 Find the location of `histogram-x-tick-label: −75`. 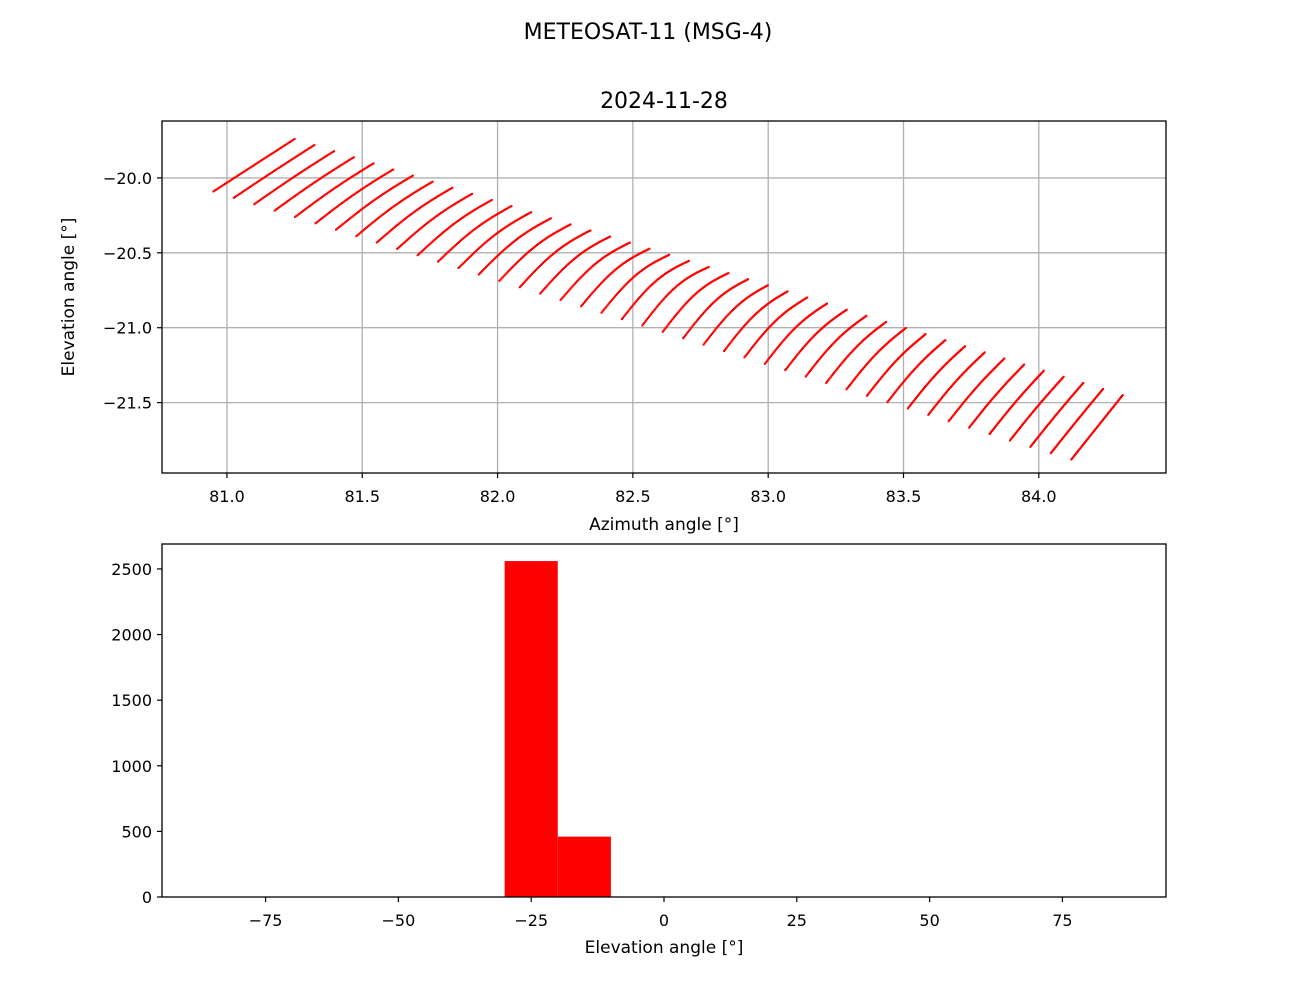

histogram-x-tick-label: −75 is located at coordinates (266, 920).